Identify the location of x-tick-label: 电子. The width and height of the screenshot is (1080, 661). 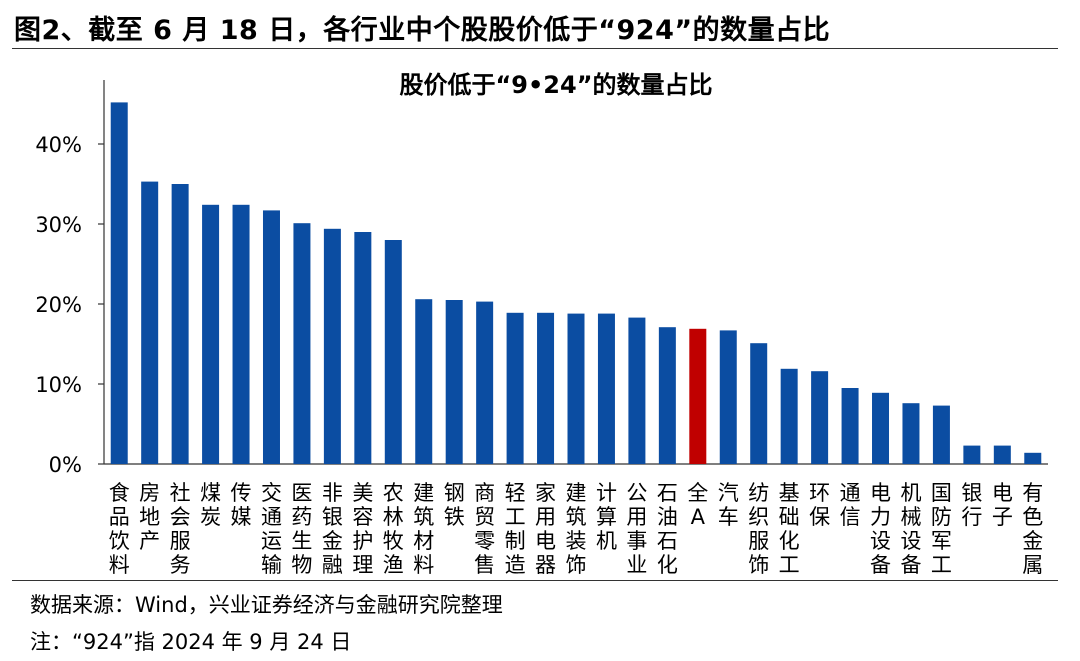
(1002, 505).